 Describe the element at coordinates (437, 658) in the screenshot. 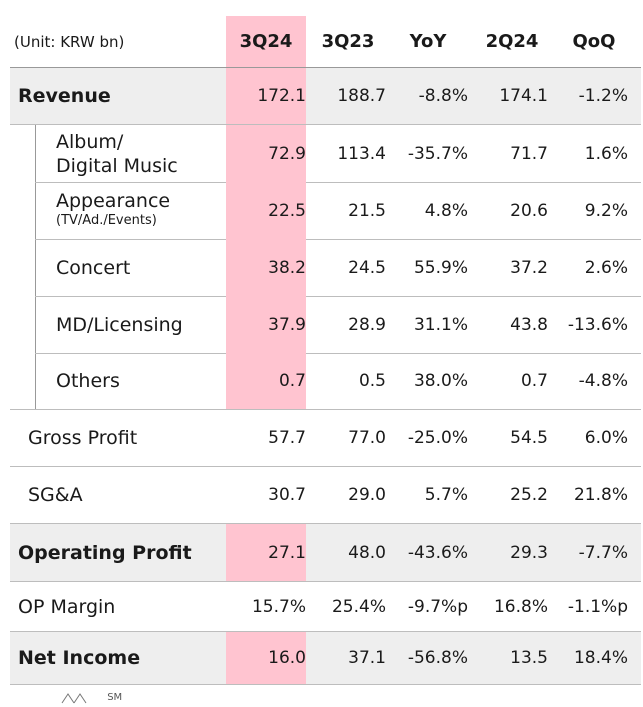

I see `value-yoy: -56.8%` at that location.